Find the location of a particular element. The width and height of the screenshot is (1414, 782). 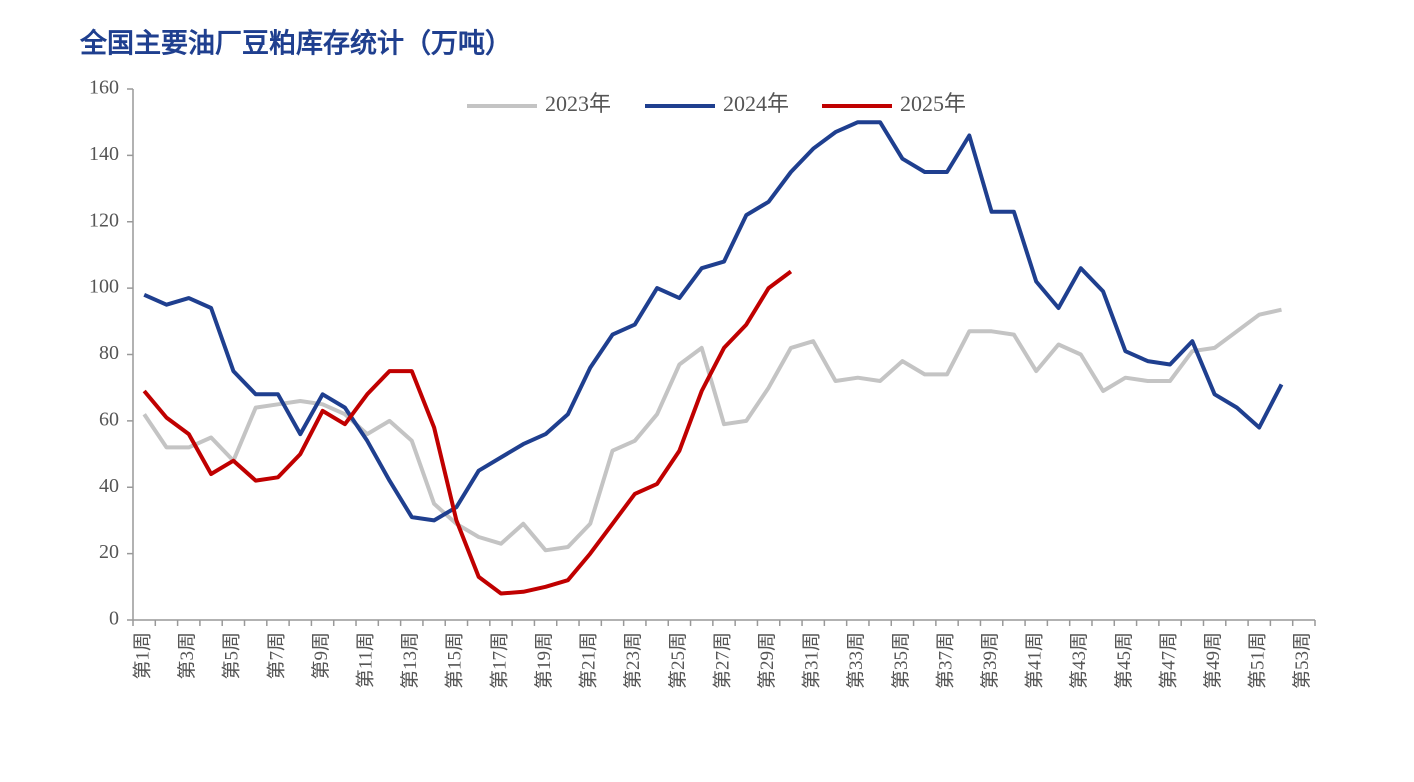

legend-label: 2025年 is located at coordinates (933, 103).